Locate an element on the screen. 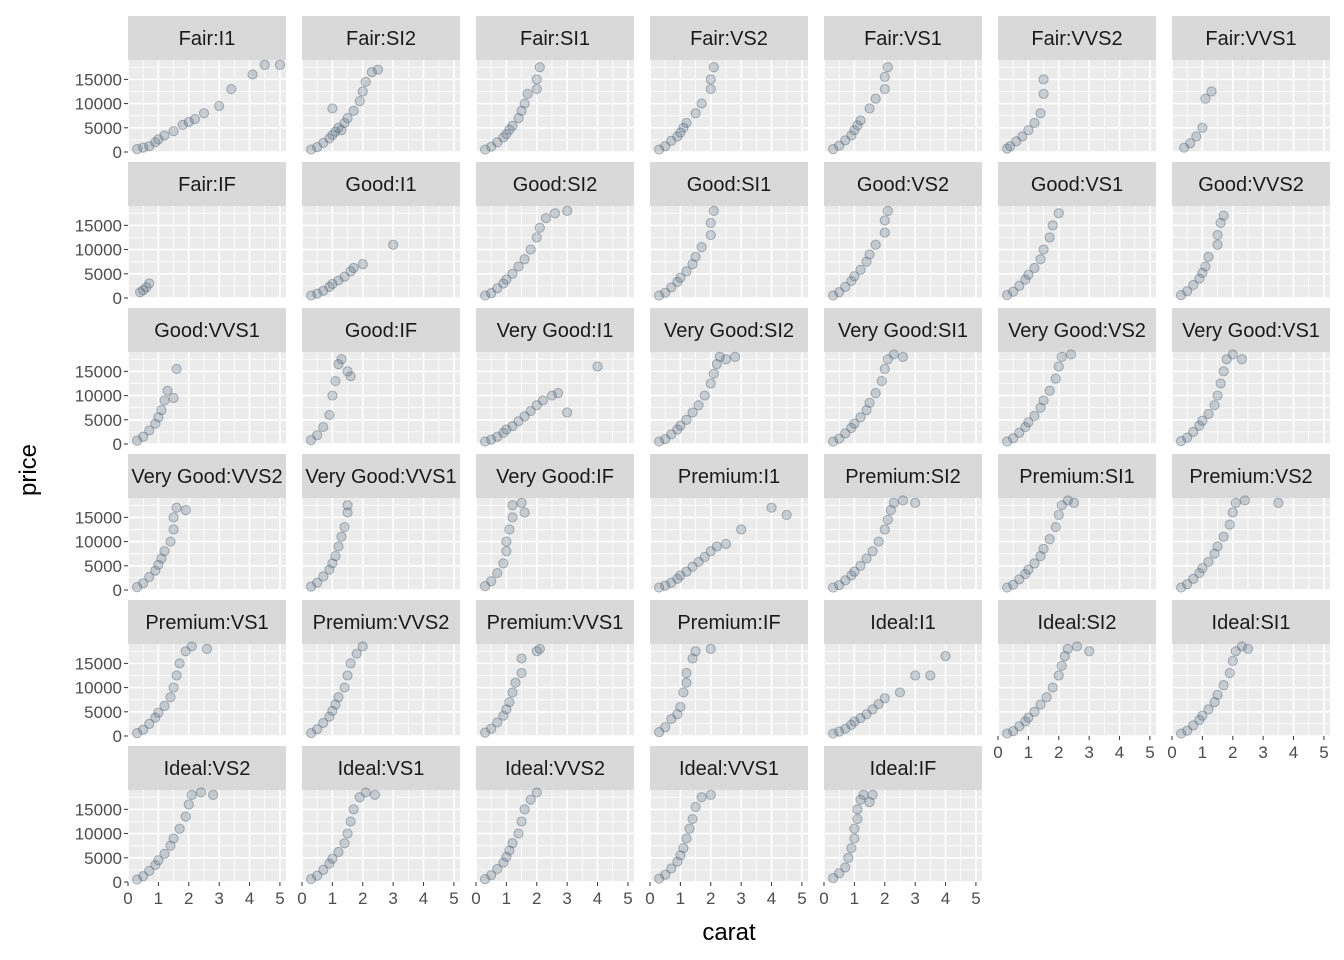 This screenshot has width=1344, height=960. facet-strip-label: Good:SI1 is located at coordinates (729, 185).